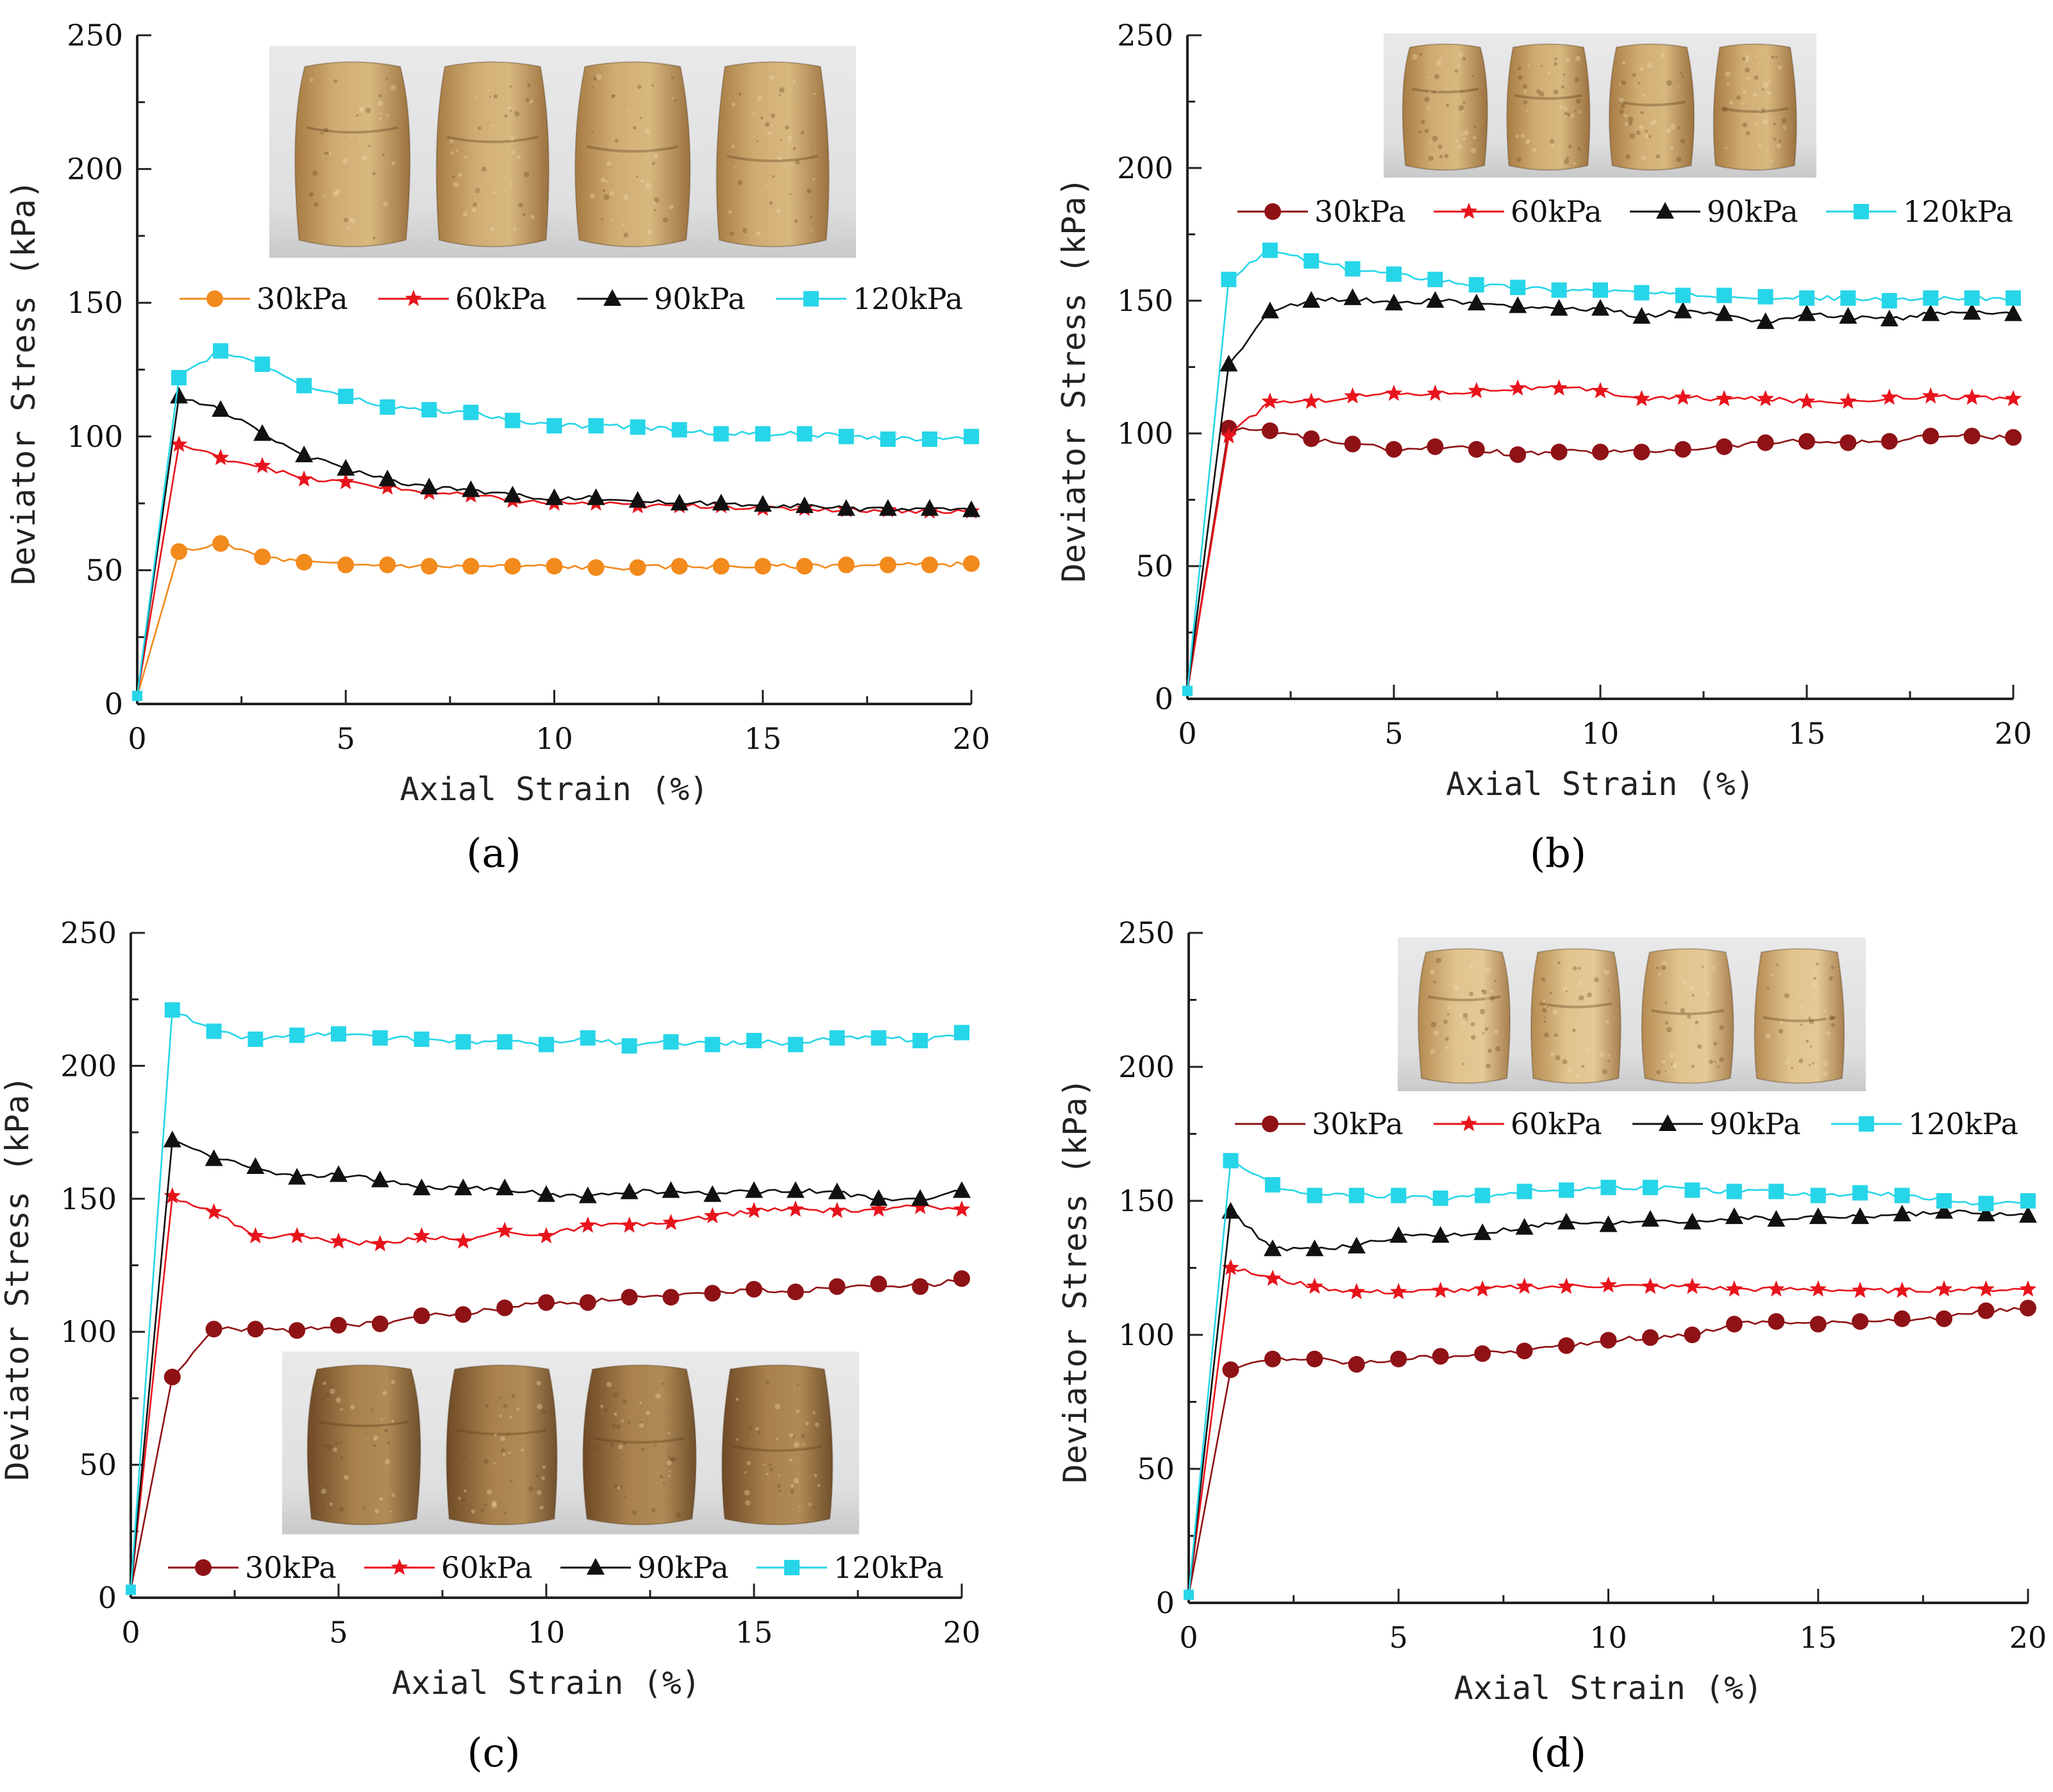 The width and height of the screenshot is (2053, 1792). I want to click on legend-item: 30kPa, so click(1321, 211).